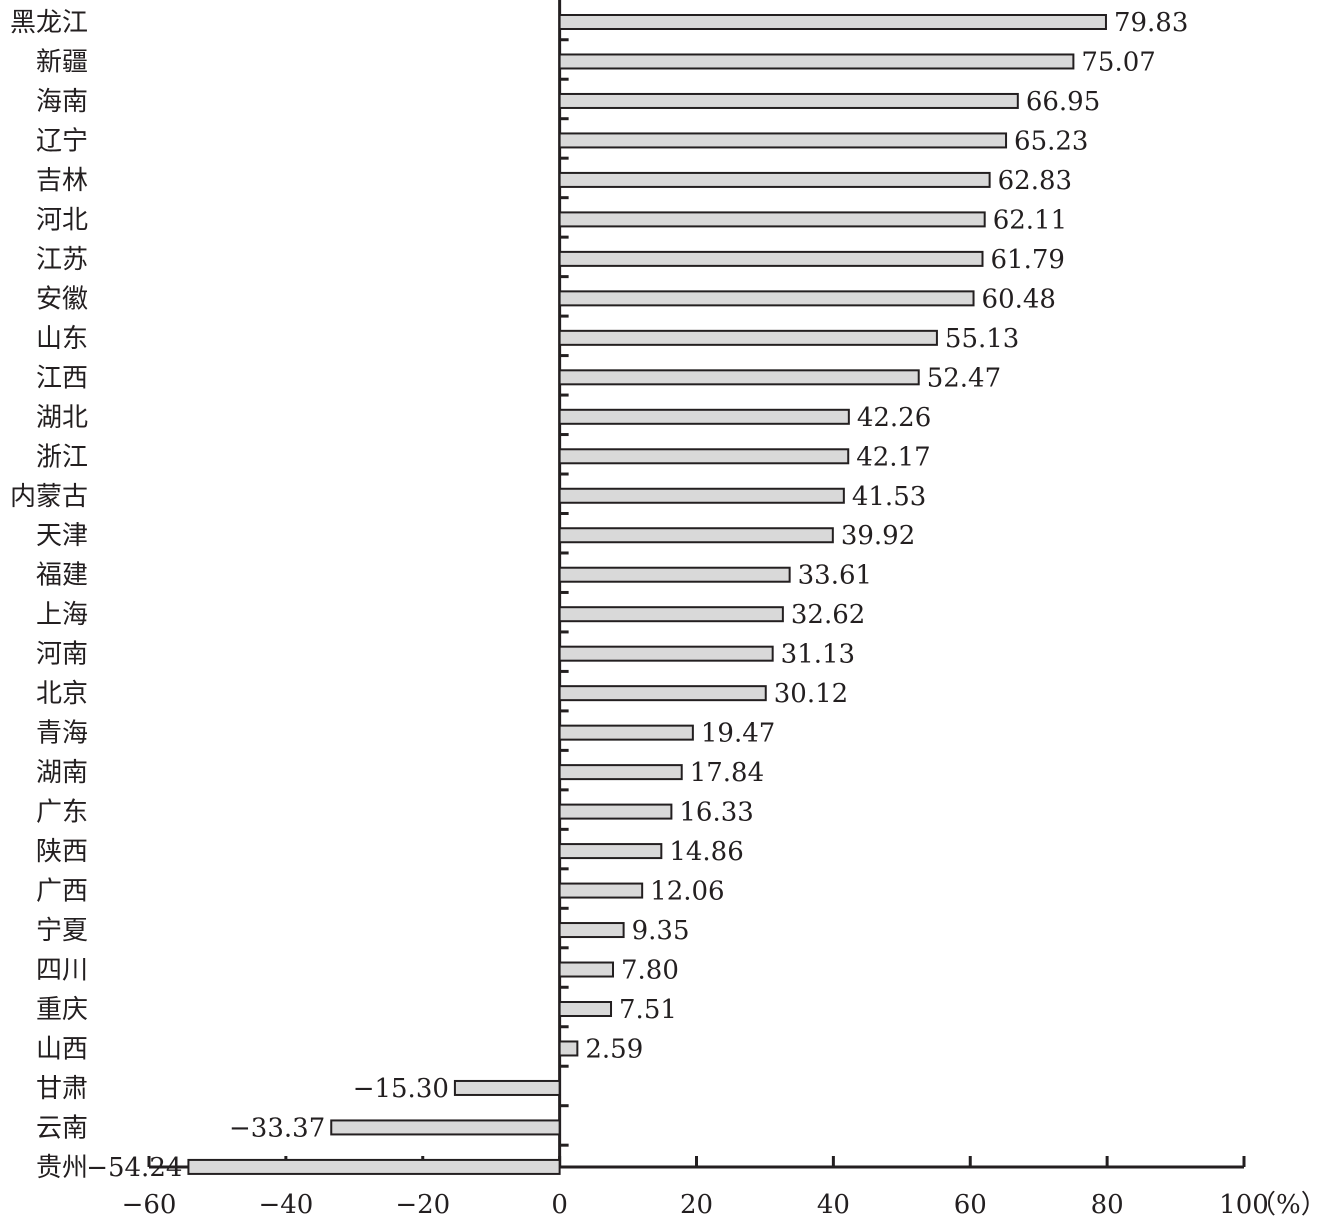  Describe the element at coordinates (982, 339) in the screenshot. I see `value-label: 55.13` at that location.